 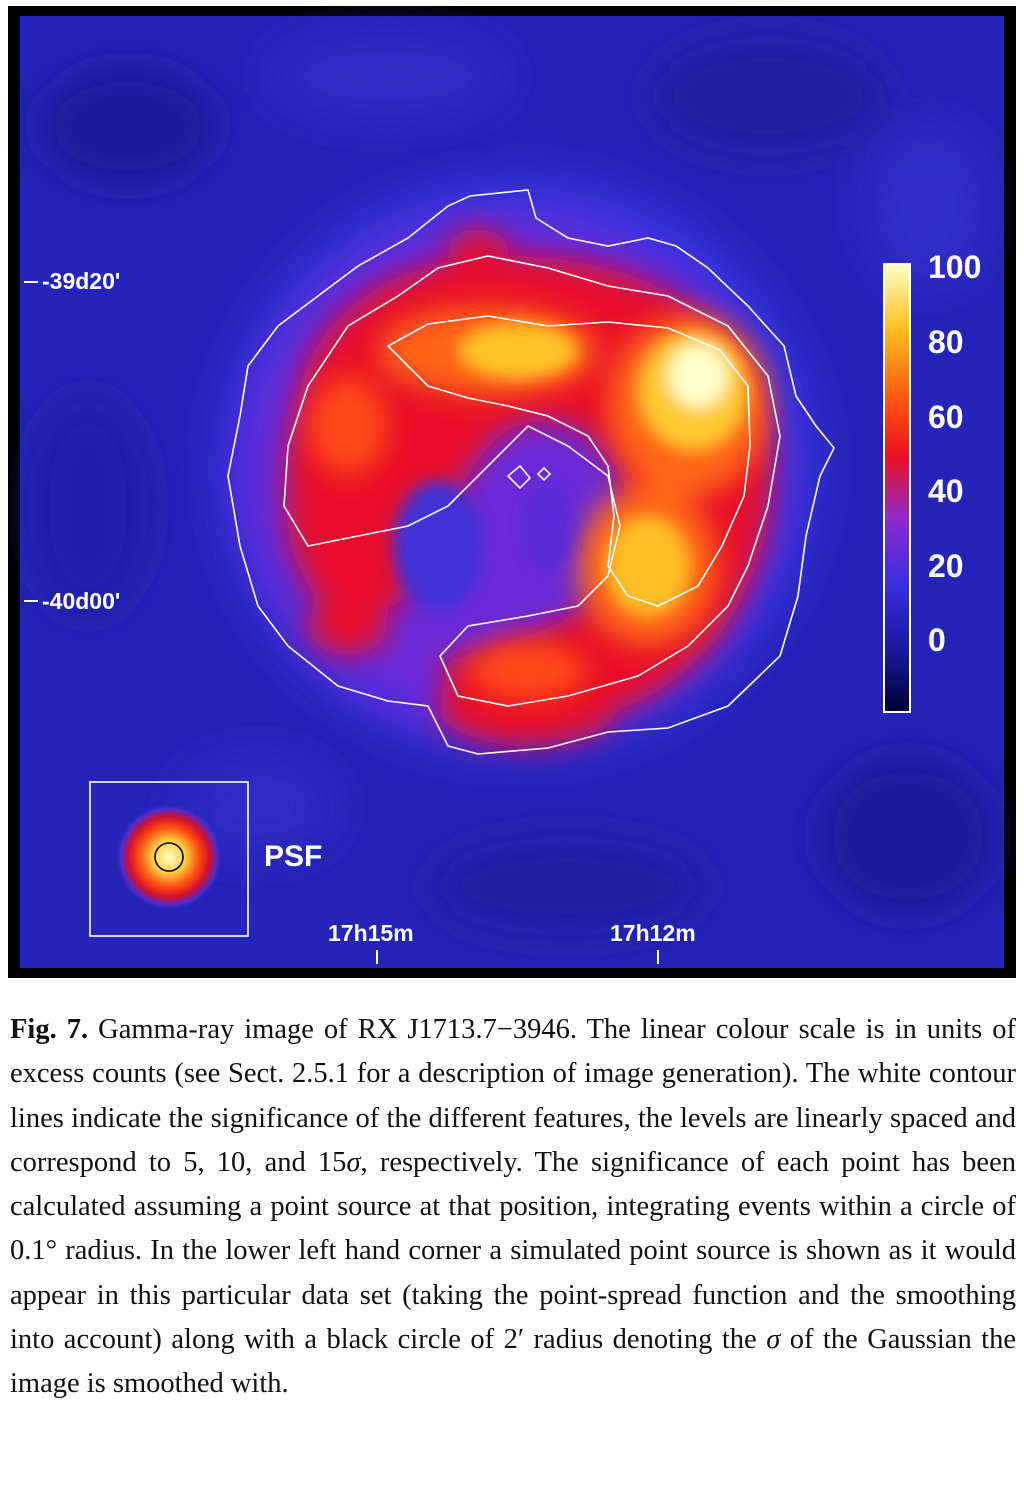 What do you see at coordinates (946, 342) in the screenshot?
I see `colorbar-tick-80: 80` at bounding box center [946, 342].